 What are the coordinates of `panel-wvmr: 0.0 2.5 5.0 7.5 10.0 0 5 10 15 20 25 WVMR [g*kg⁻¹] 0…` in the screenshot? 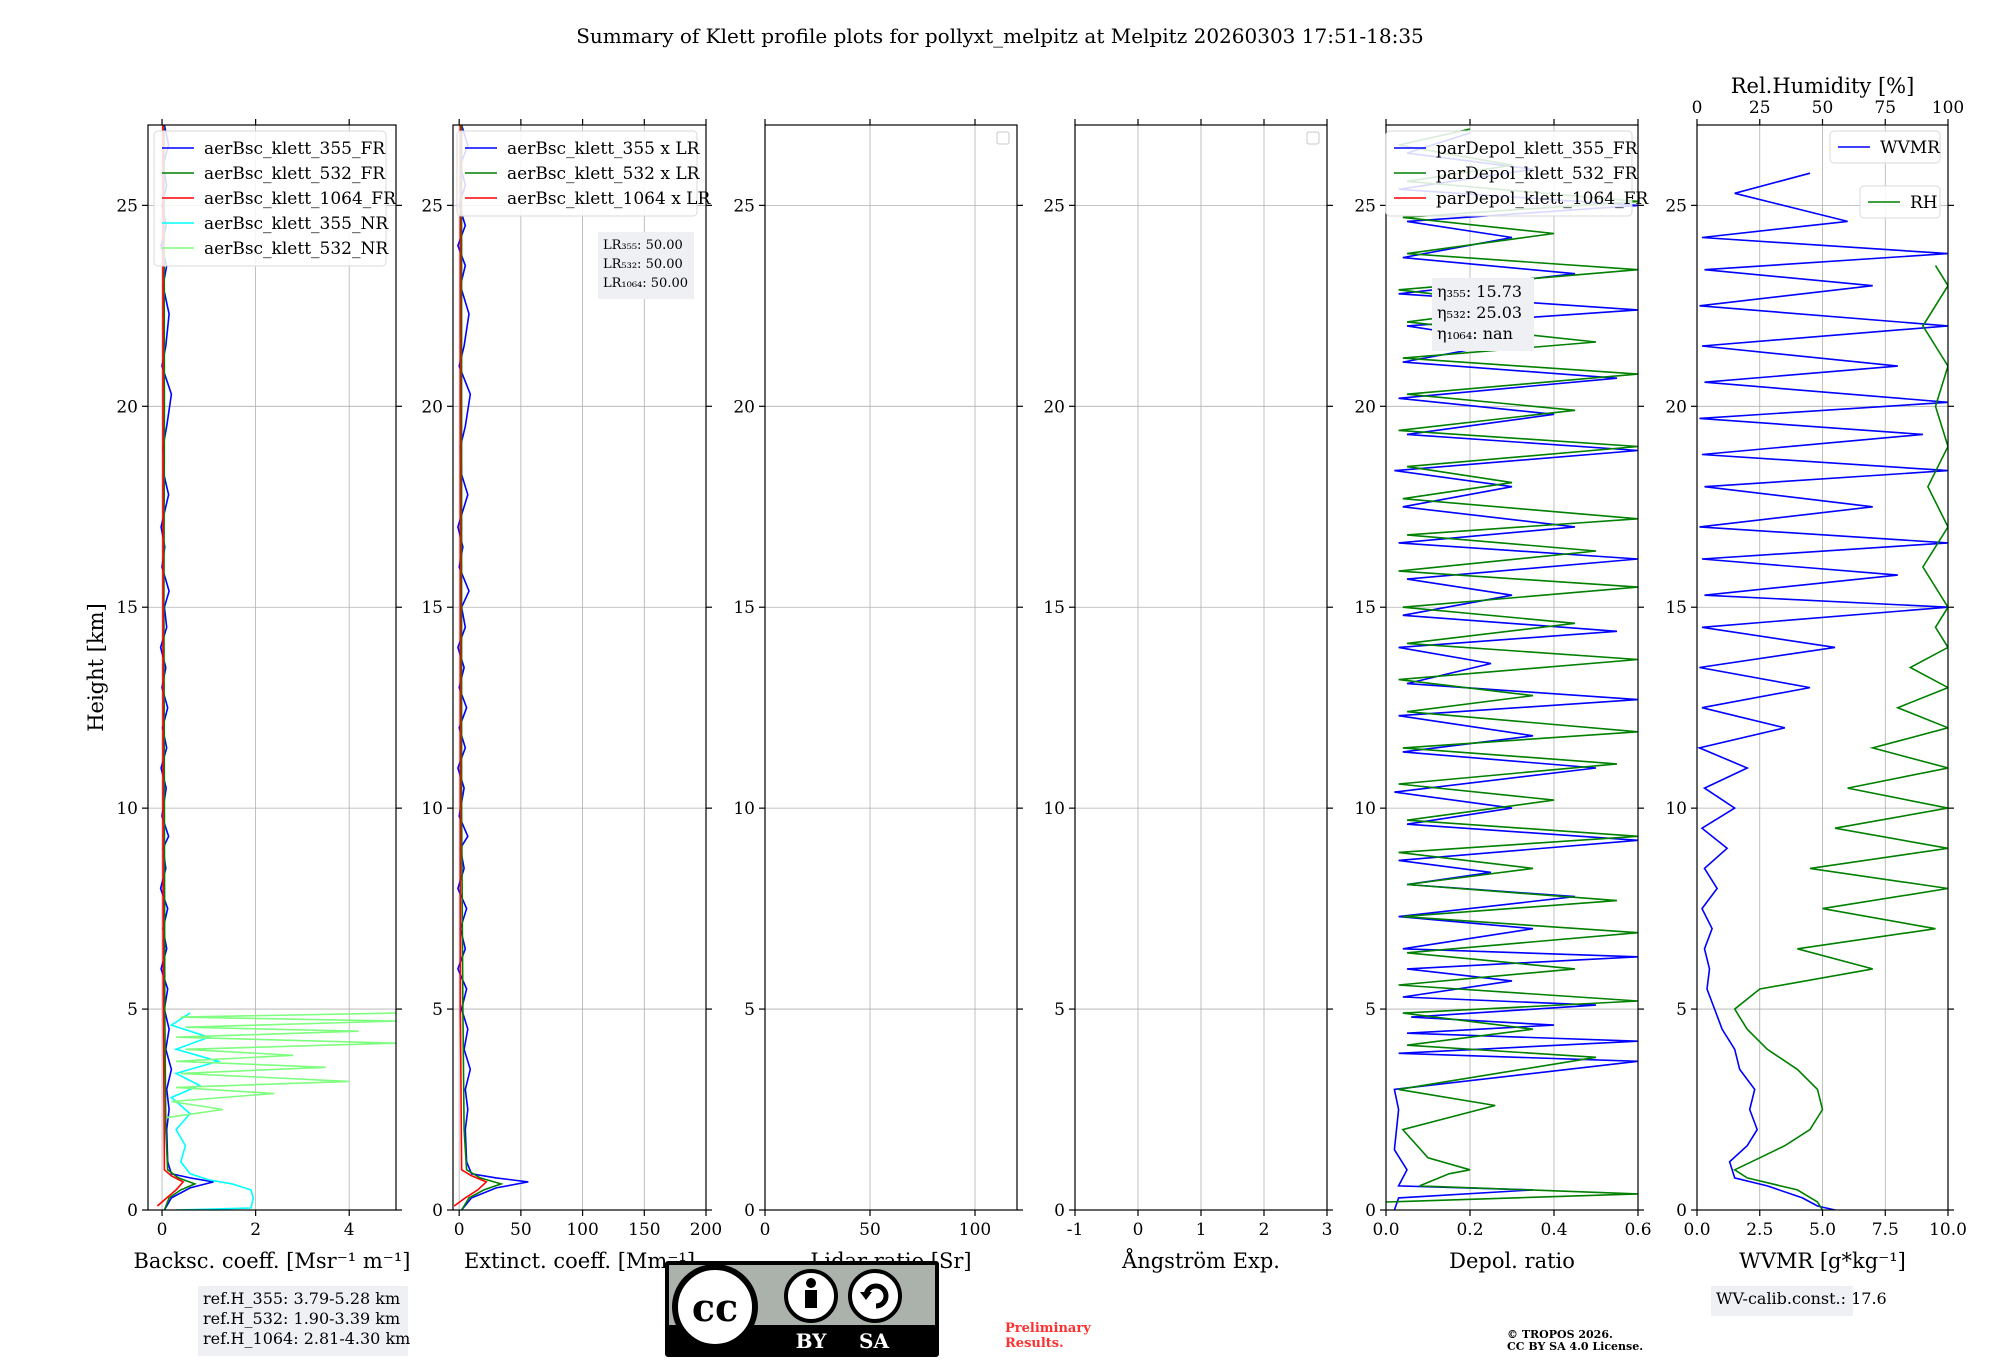 It's located at (1816, 695).